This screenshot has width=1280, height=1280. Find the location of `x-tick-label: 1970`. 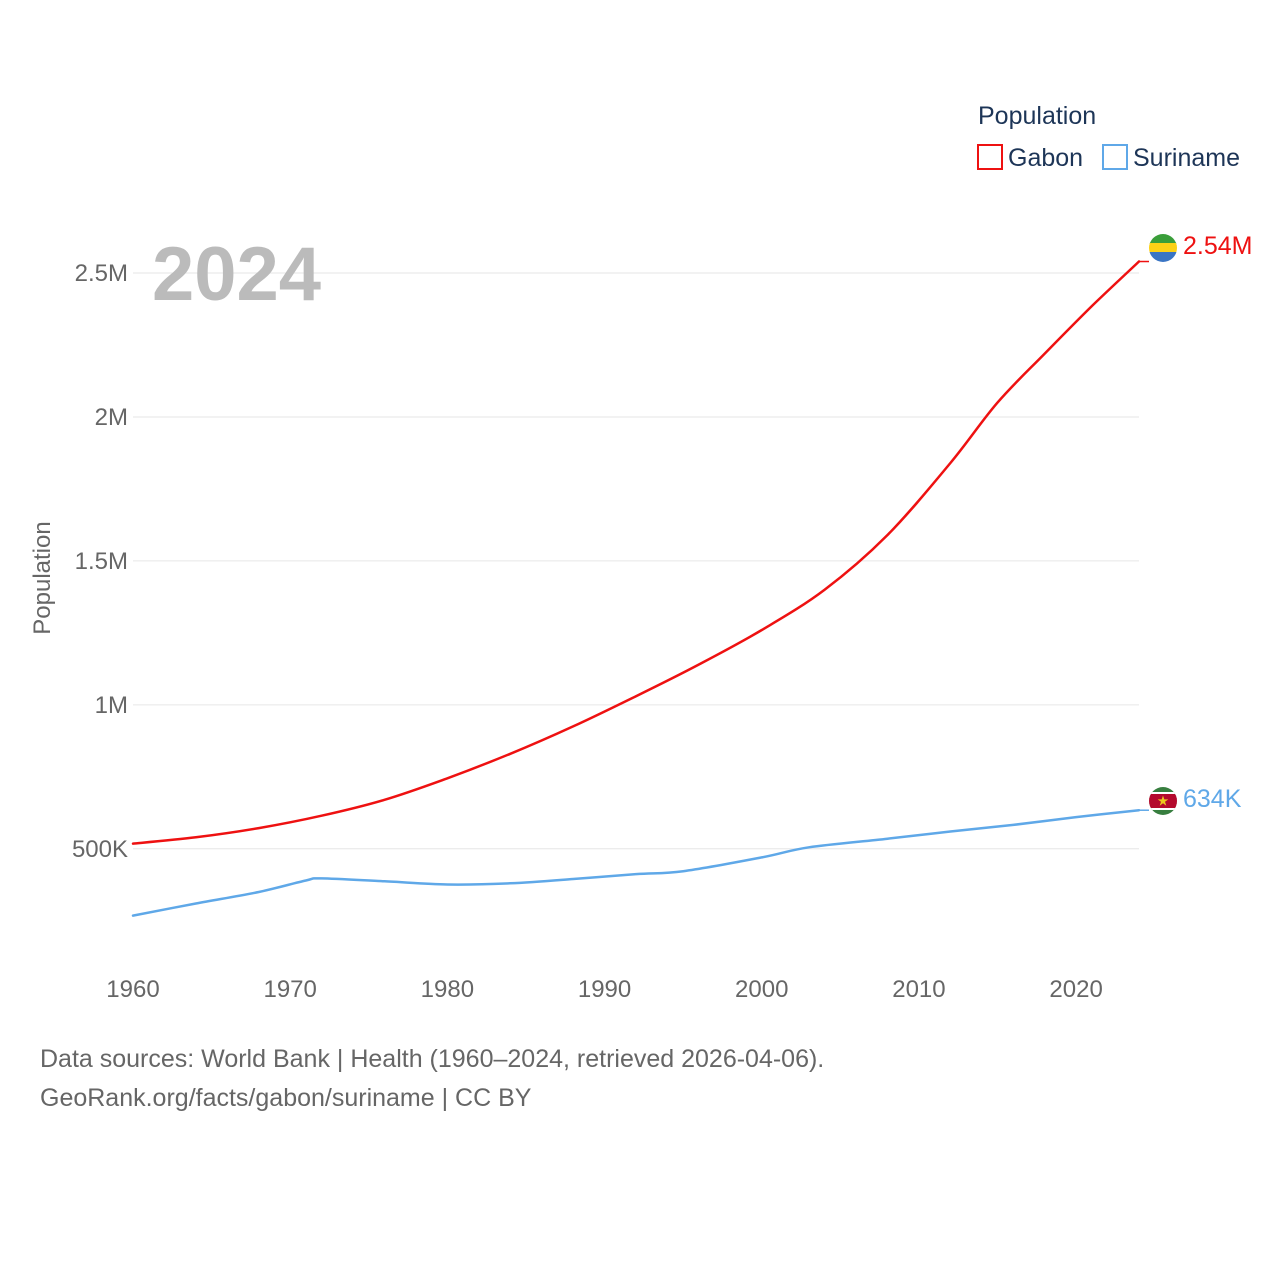

x-tick-label: 1970 is located at coordinates (289, 989).